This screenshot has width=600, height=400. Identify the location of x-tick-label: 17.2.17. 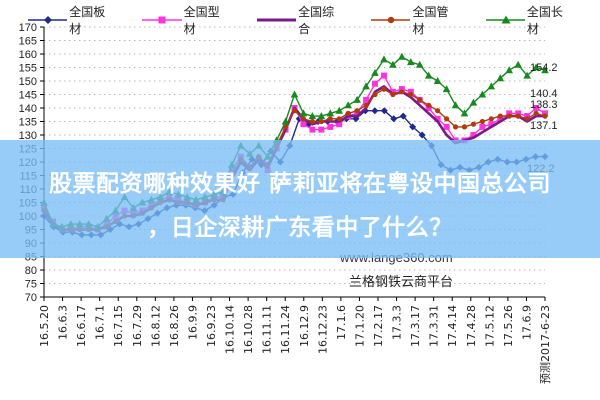
(378, 326).